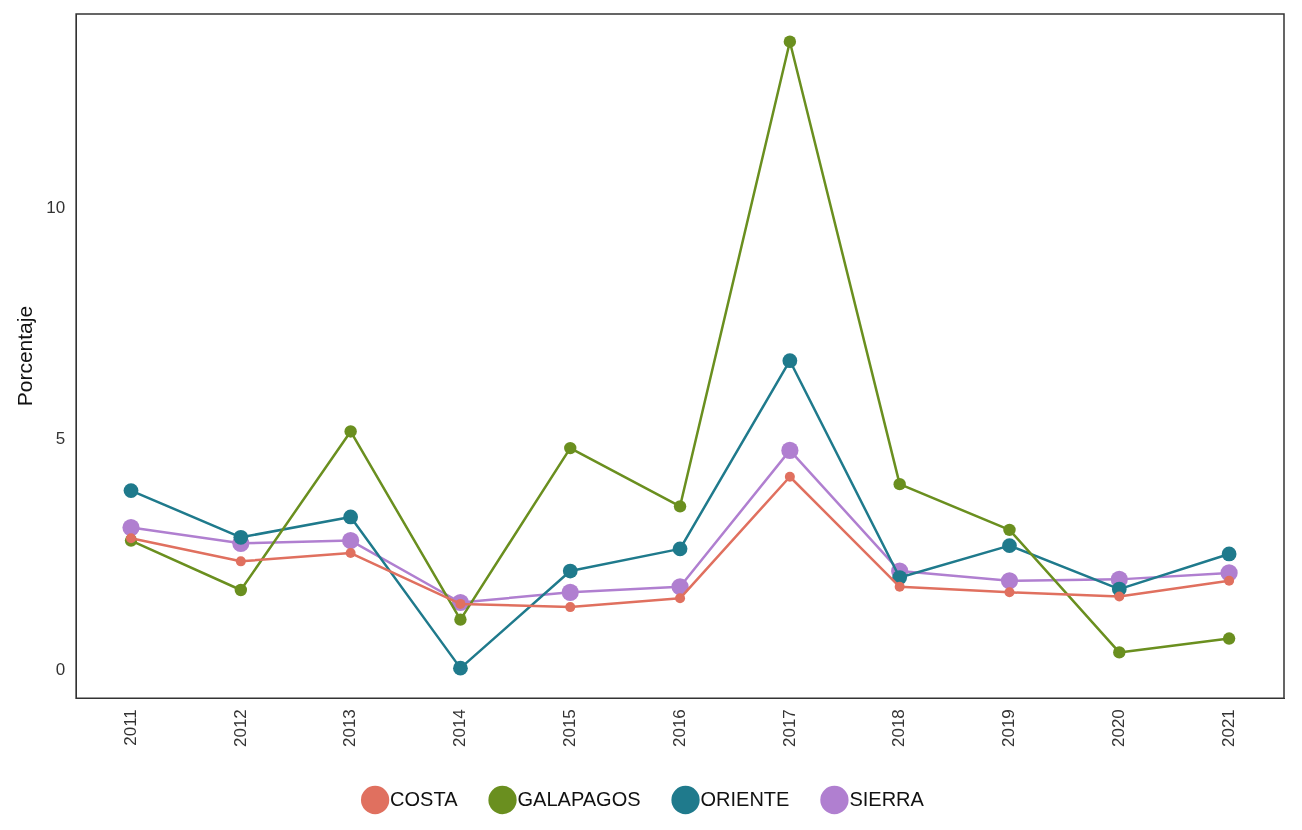  What do you see at coordinates (1009, 728) in the screenshot?
I see `x-tick-label: 2019` at bounding box center [1009, 728].